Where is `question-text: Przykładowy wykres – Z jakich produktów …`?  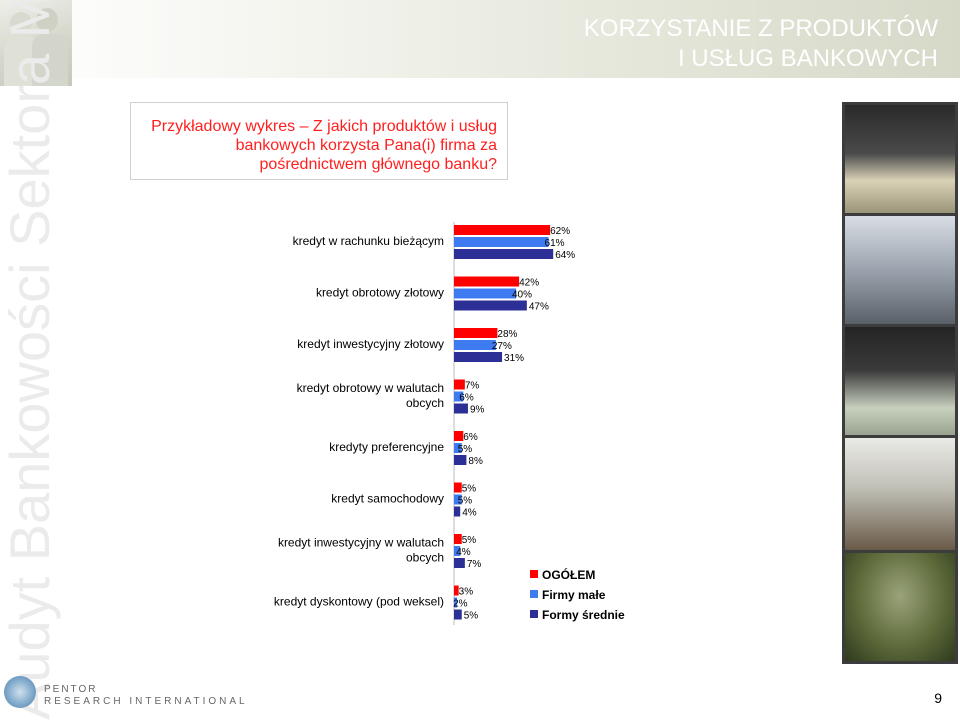 question-text: Przykładowy wykres – Z jakich produktów … is located at coordinates (324, 145).